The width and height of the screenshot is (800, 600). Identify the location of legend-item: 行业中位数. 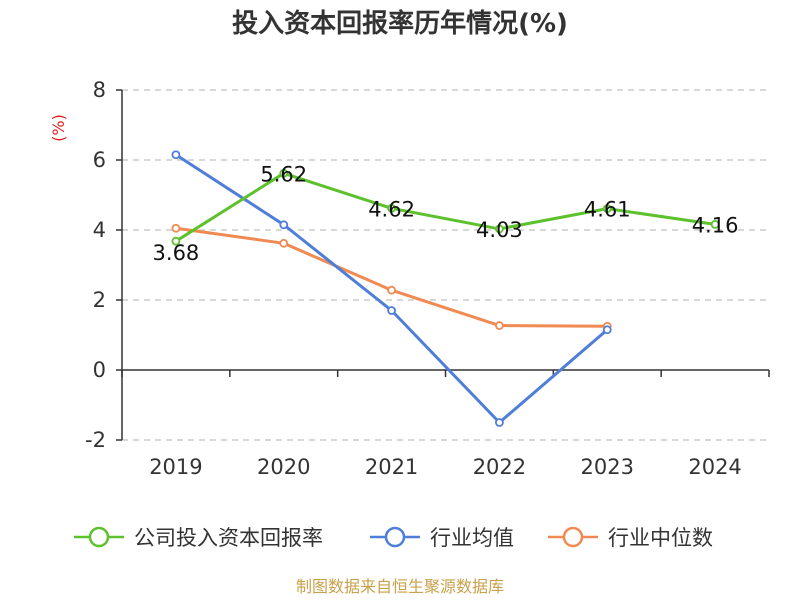
(630, 538).